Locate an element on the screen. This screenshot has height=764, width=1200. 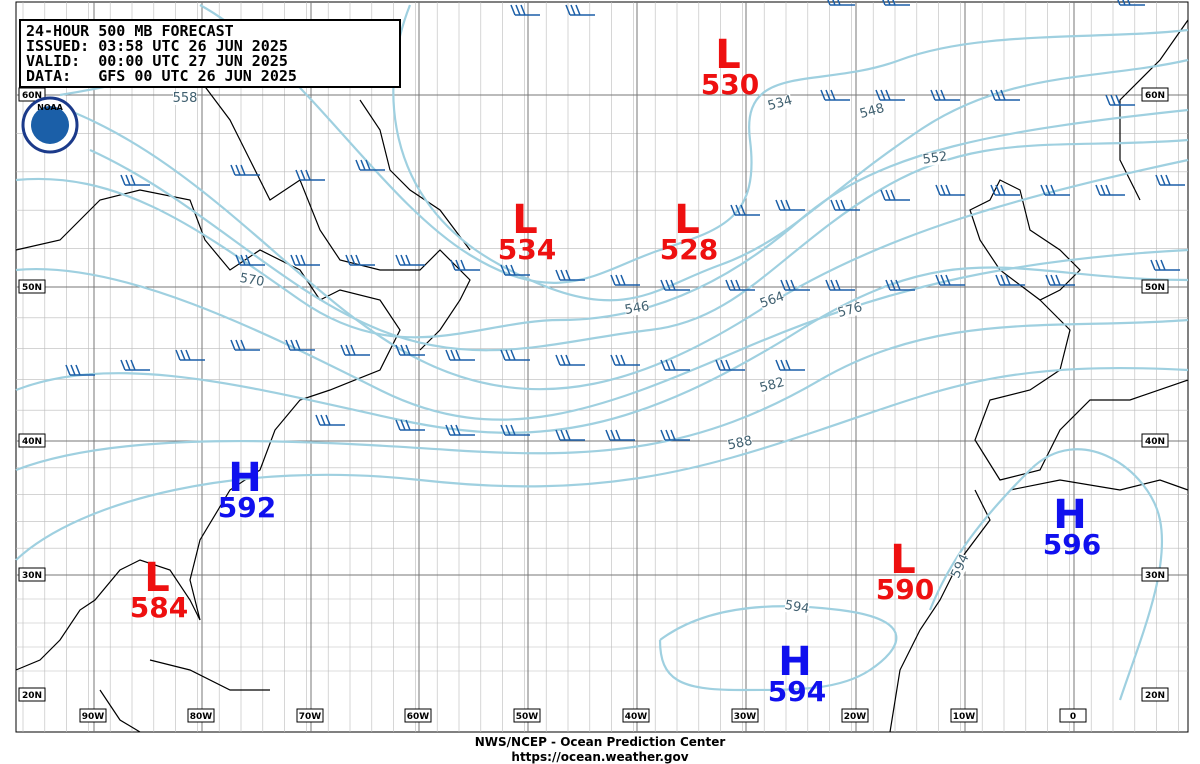
footer-url: https://ocean.weather.gov is located at coordinates (599, 757).